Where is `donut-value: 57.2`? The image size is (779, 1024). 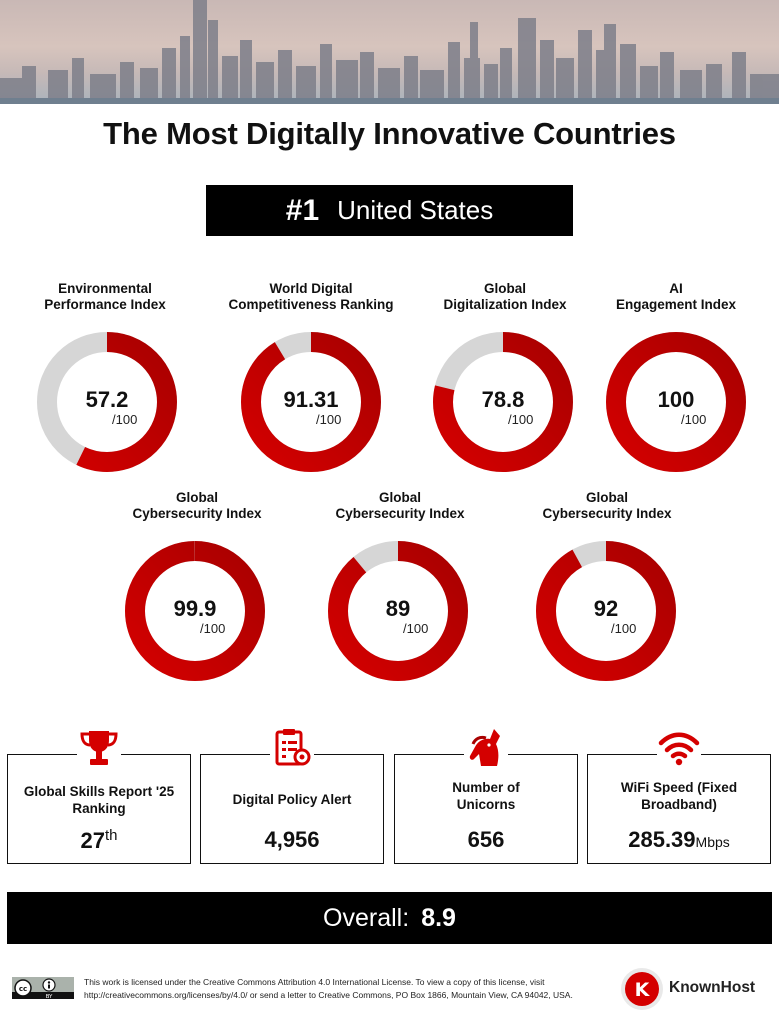
donut-value: 57.2 is located at coordinates (107, 399).